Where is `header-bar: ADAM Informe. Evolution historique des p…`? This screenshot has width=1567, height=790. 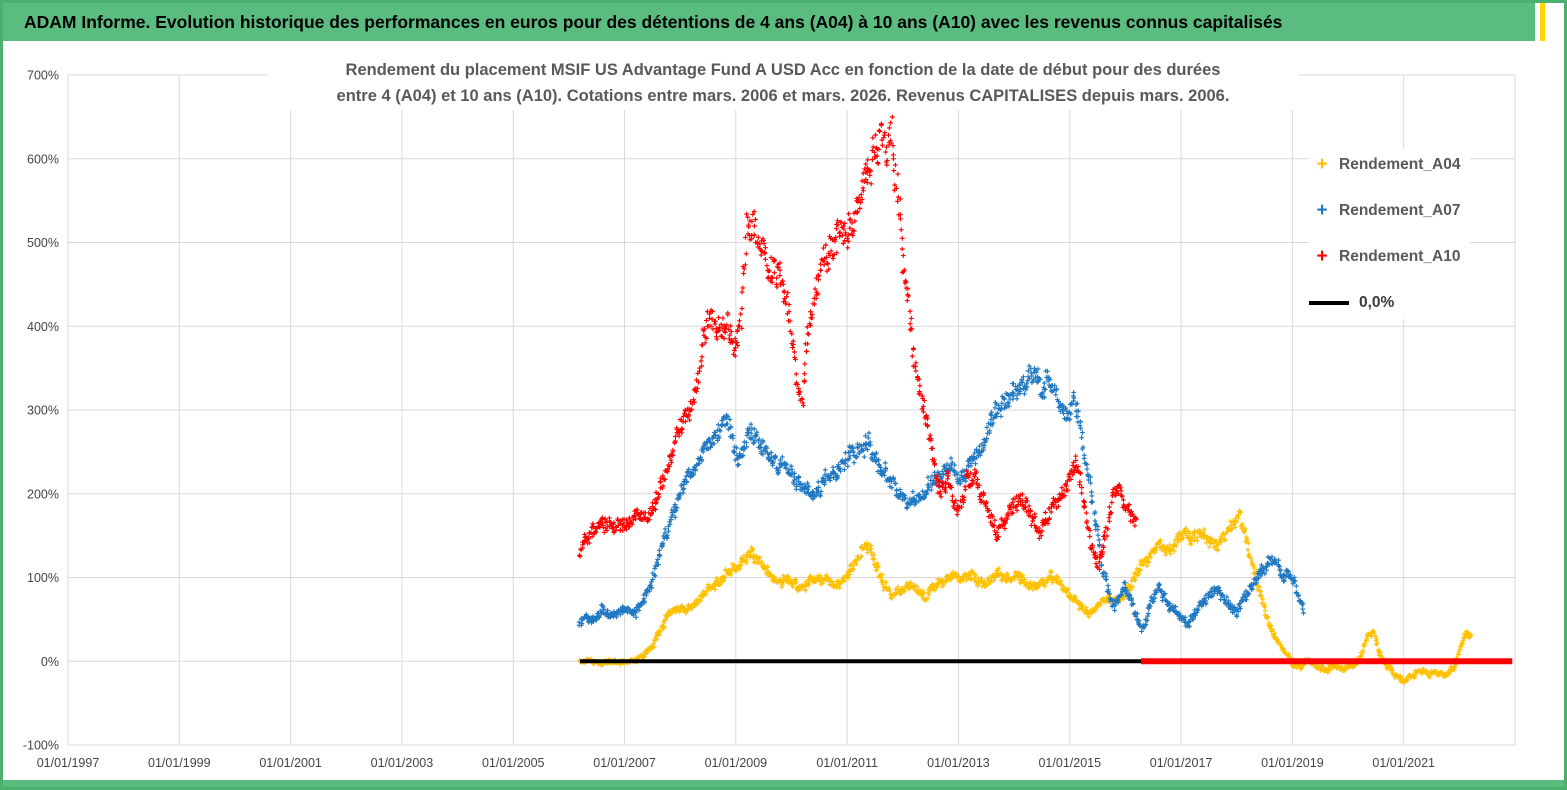
header-bar: ADAM Informe. Evolution historique des p… is located at coordinates (769, 22).